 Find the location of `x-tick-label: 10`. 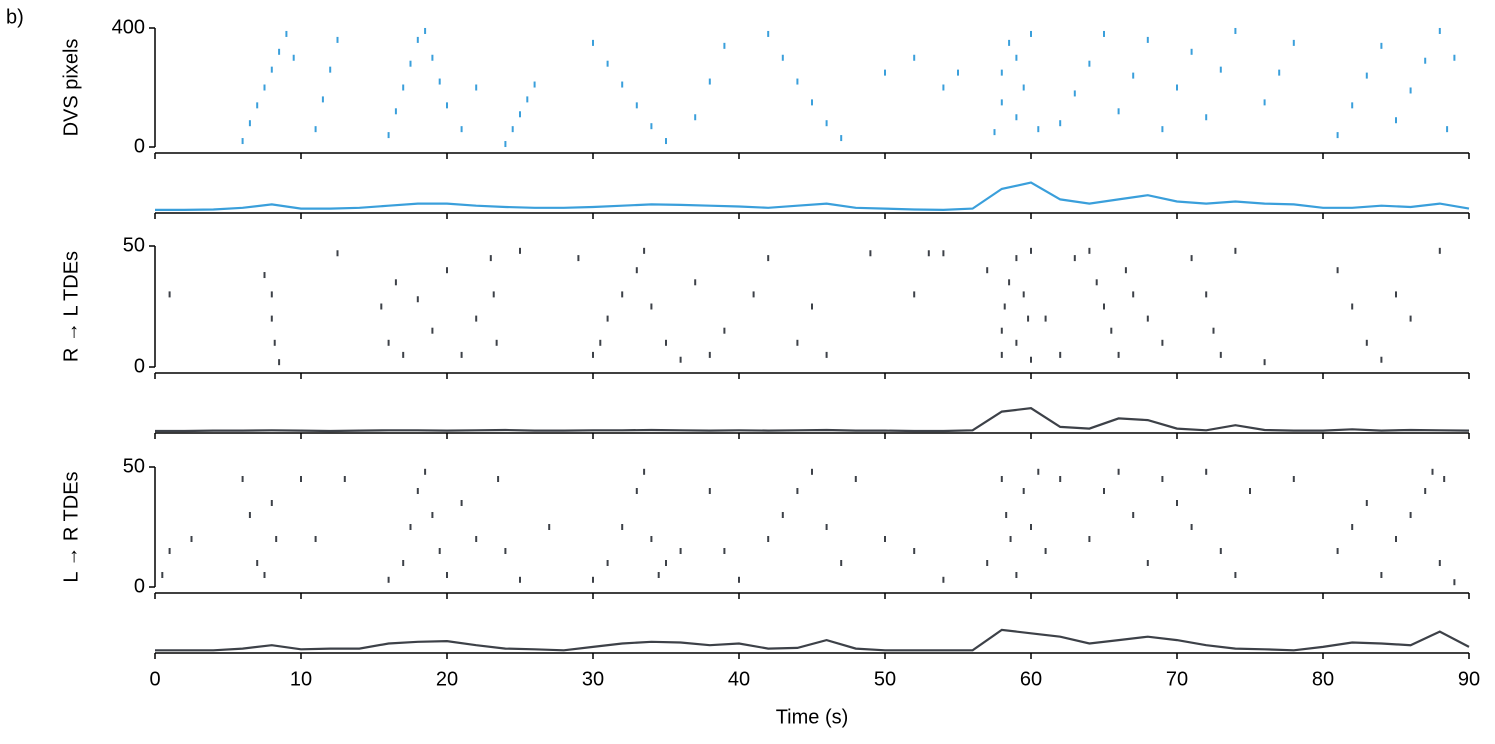

x-tick-label: 10 is located at coordinates (301, 679).